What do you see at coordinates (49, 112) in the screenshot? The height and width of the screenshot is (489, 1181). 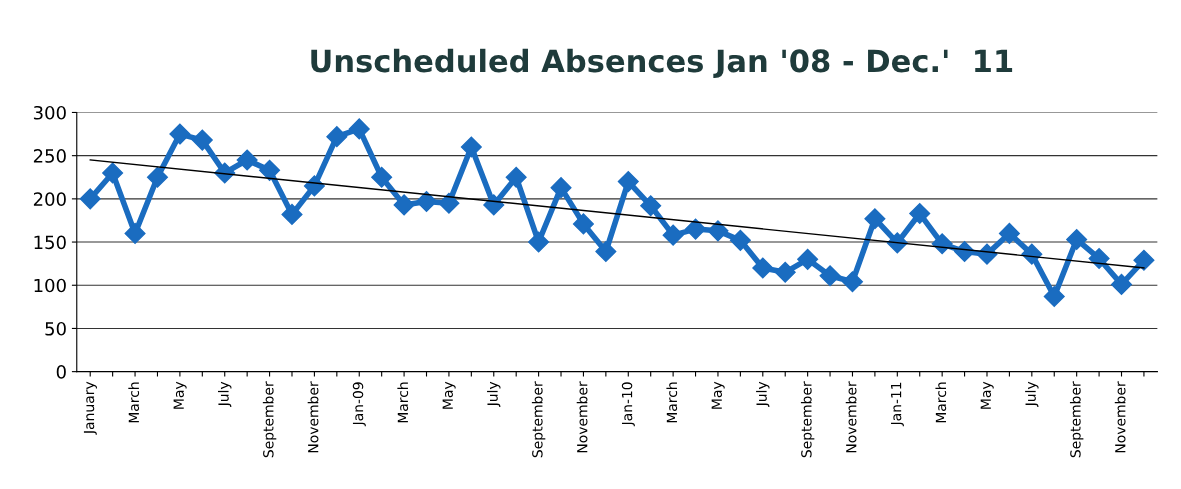 I see `y-tick-label: 300` at bounding box center [49, 112].